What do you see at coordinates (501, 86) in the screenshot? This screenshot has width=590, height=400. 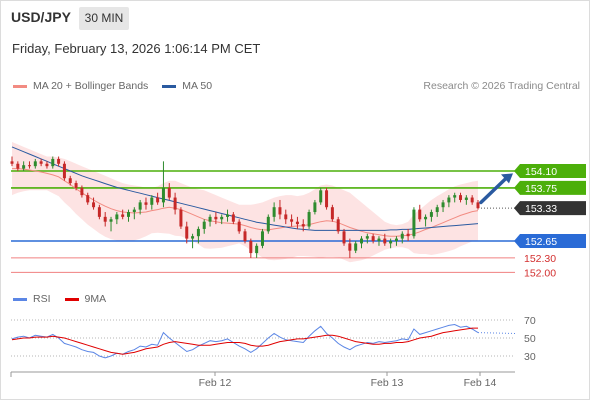 I see `copyright-text: Research © 2026 Trading Central` at bounding box center [501, 86].